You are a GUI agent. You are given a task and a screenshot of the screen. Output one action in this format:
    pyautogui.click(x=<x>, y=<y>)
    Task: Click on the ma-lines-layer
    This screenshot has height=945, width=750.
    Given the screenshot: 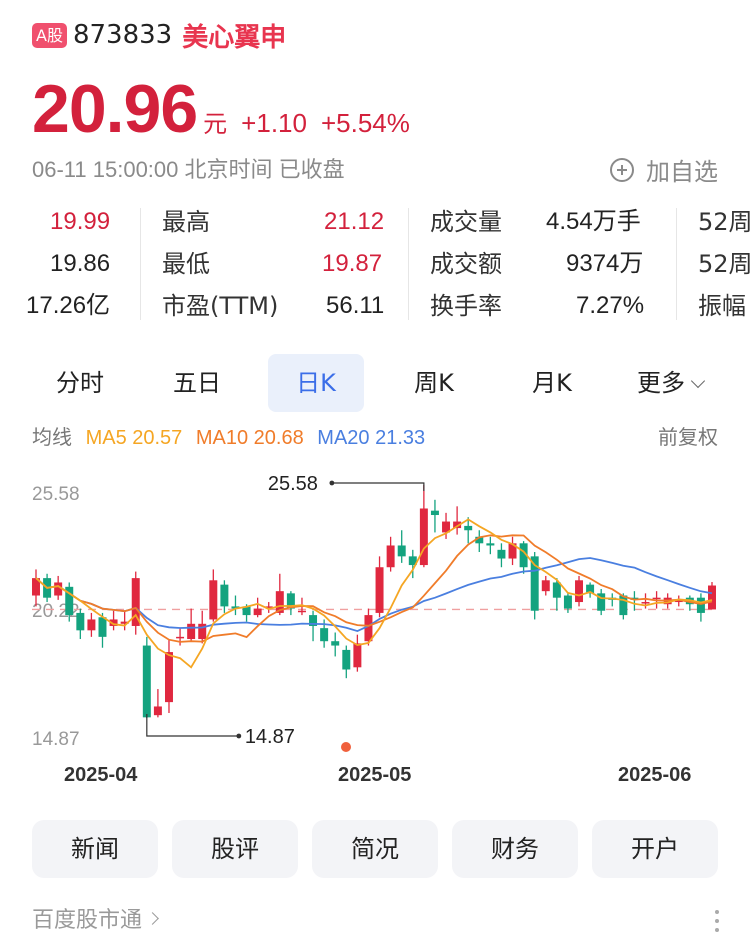 What is the action you would take?
    pyautogui.click(x=374, y=593)
    